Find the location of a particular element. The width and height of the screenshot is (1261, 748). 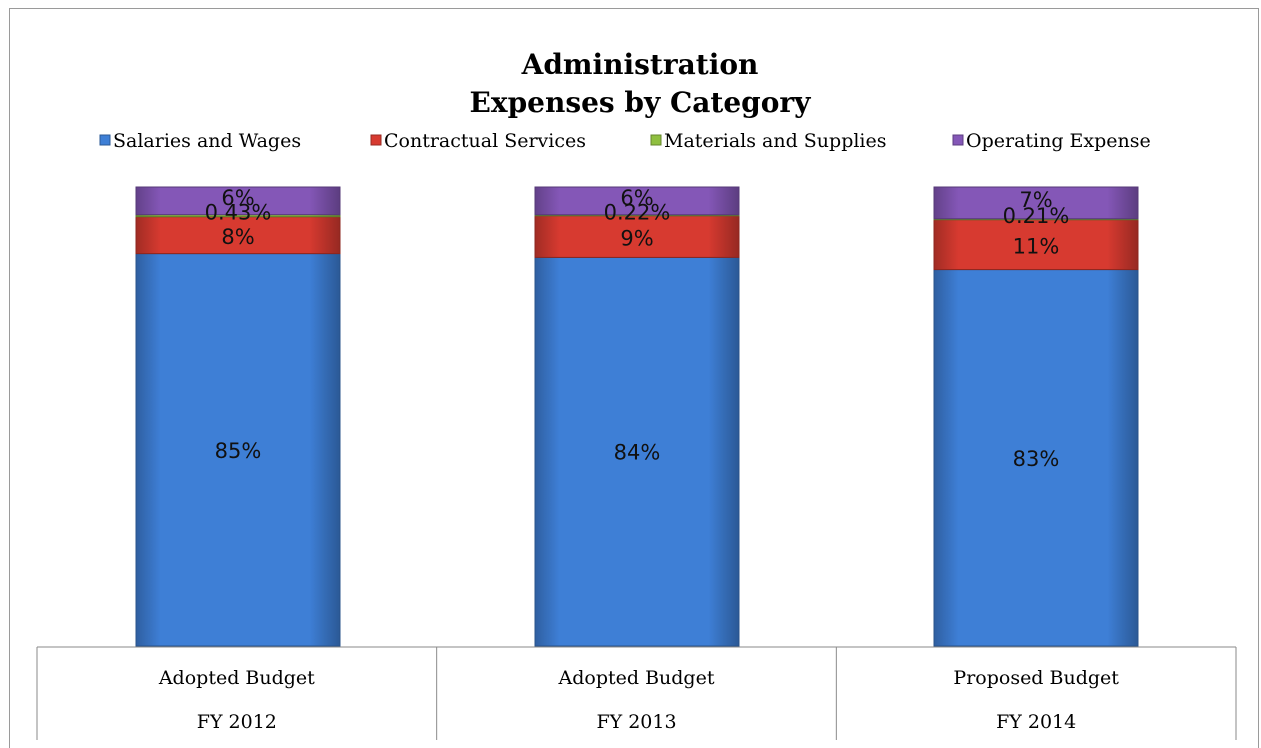

legend-label-operating-expense: Operating Expense is located at coordinates (1058, 141).